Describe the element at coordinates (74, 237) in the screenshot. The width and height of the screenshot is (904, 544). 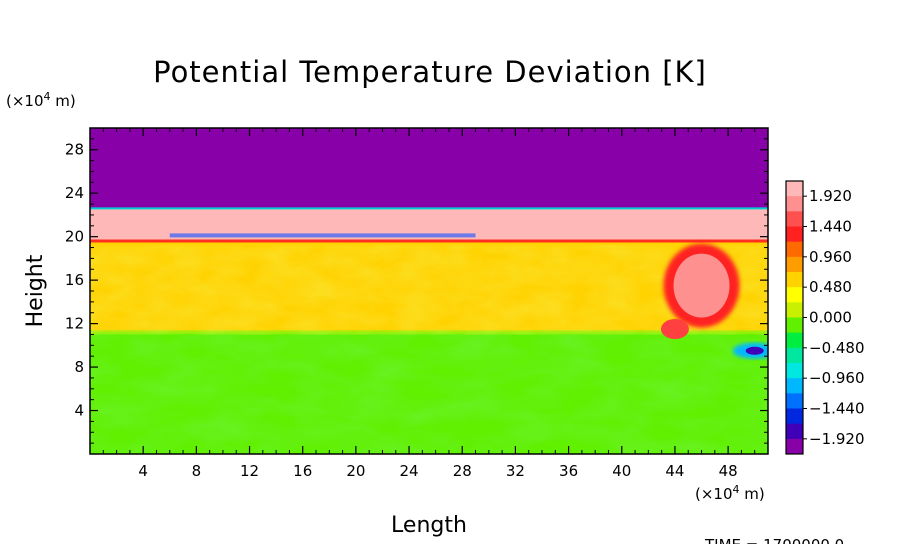
I see `y-tick-label: 20` at that location.